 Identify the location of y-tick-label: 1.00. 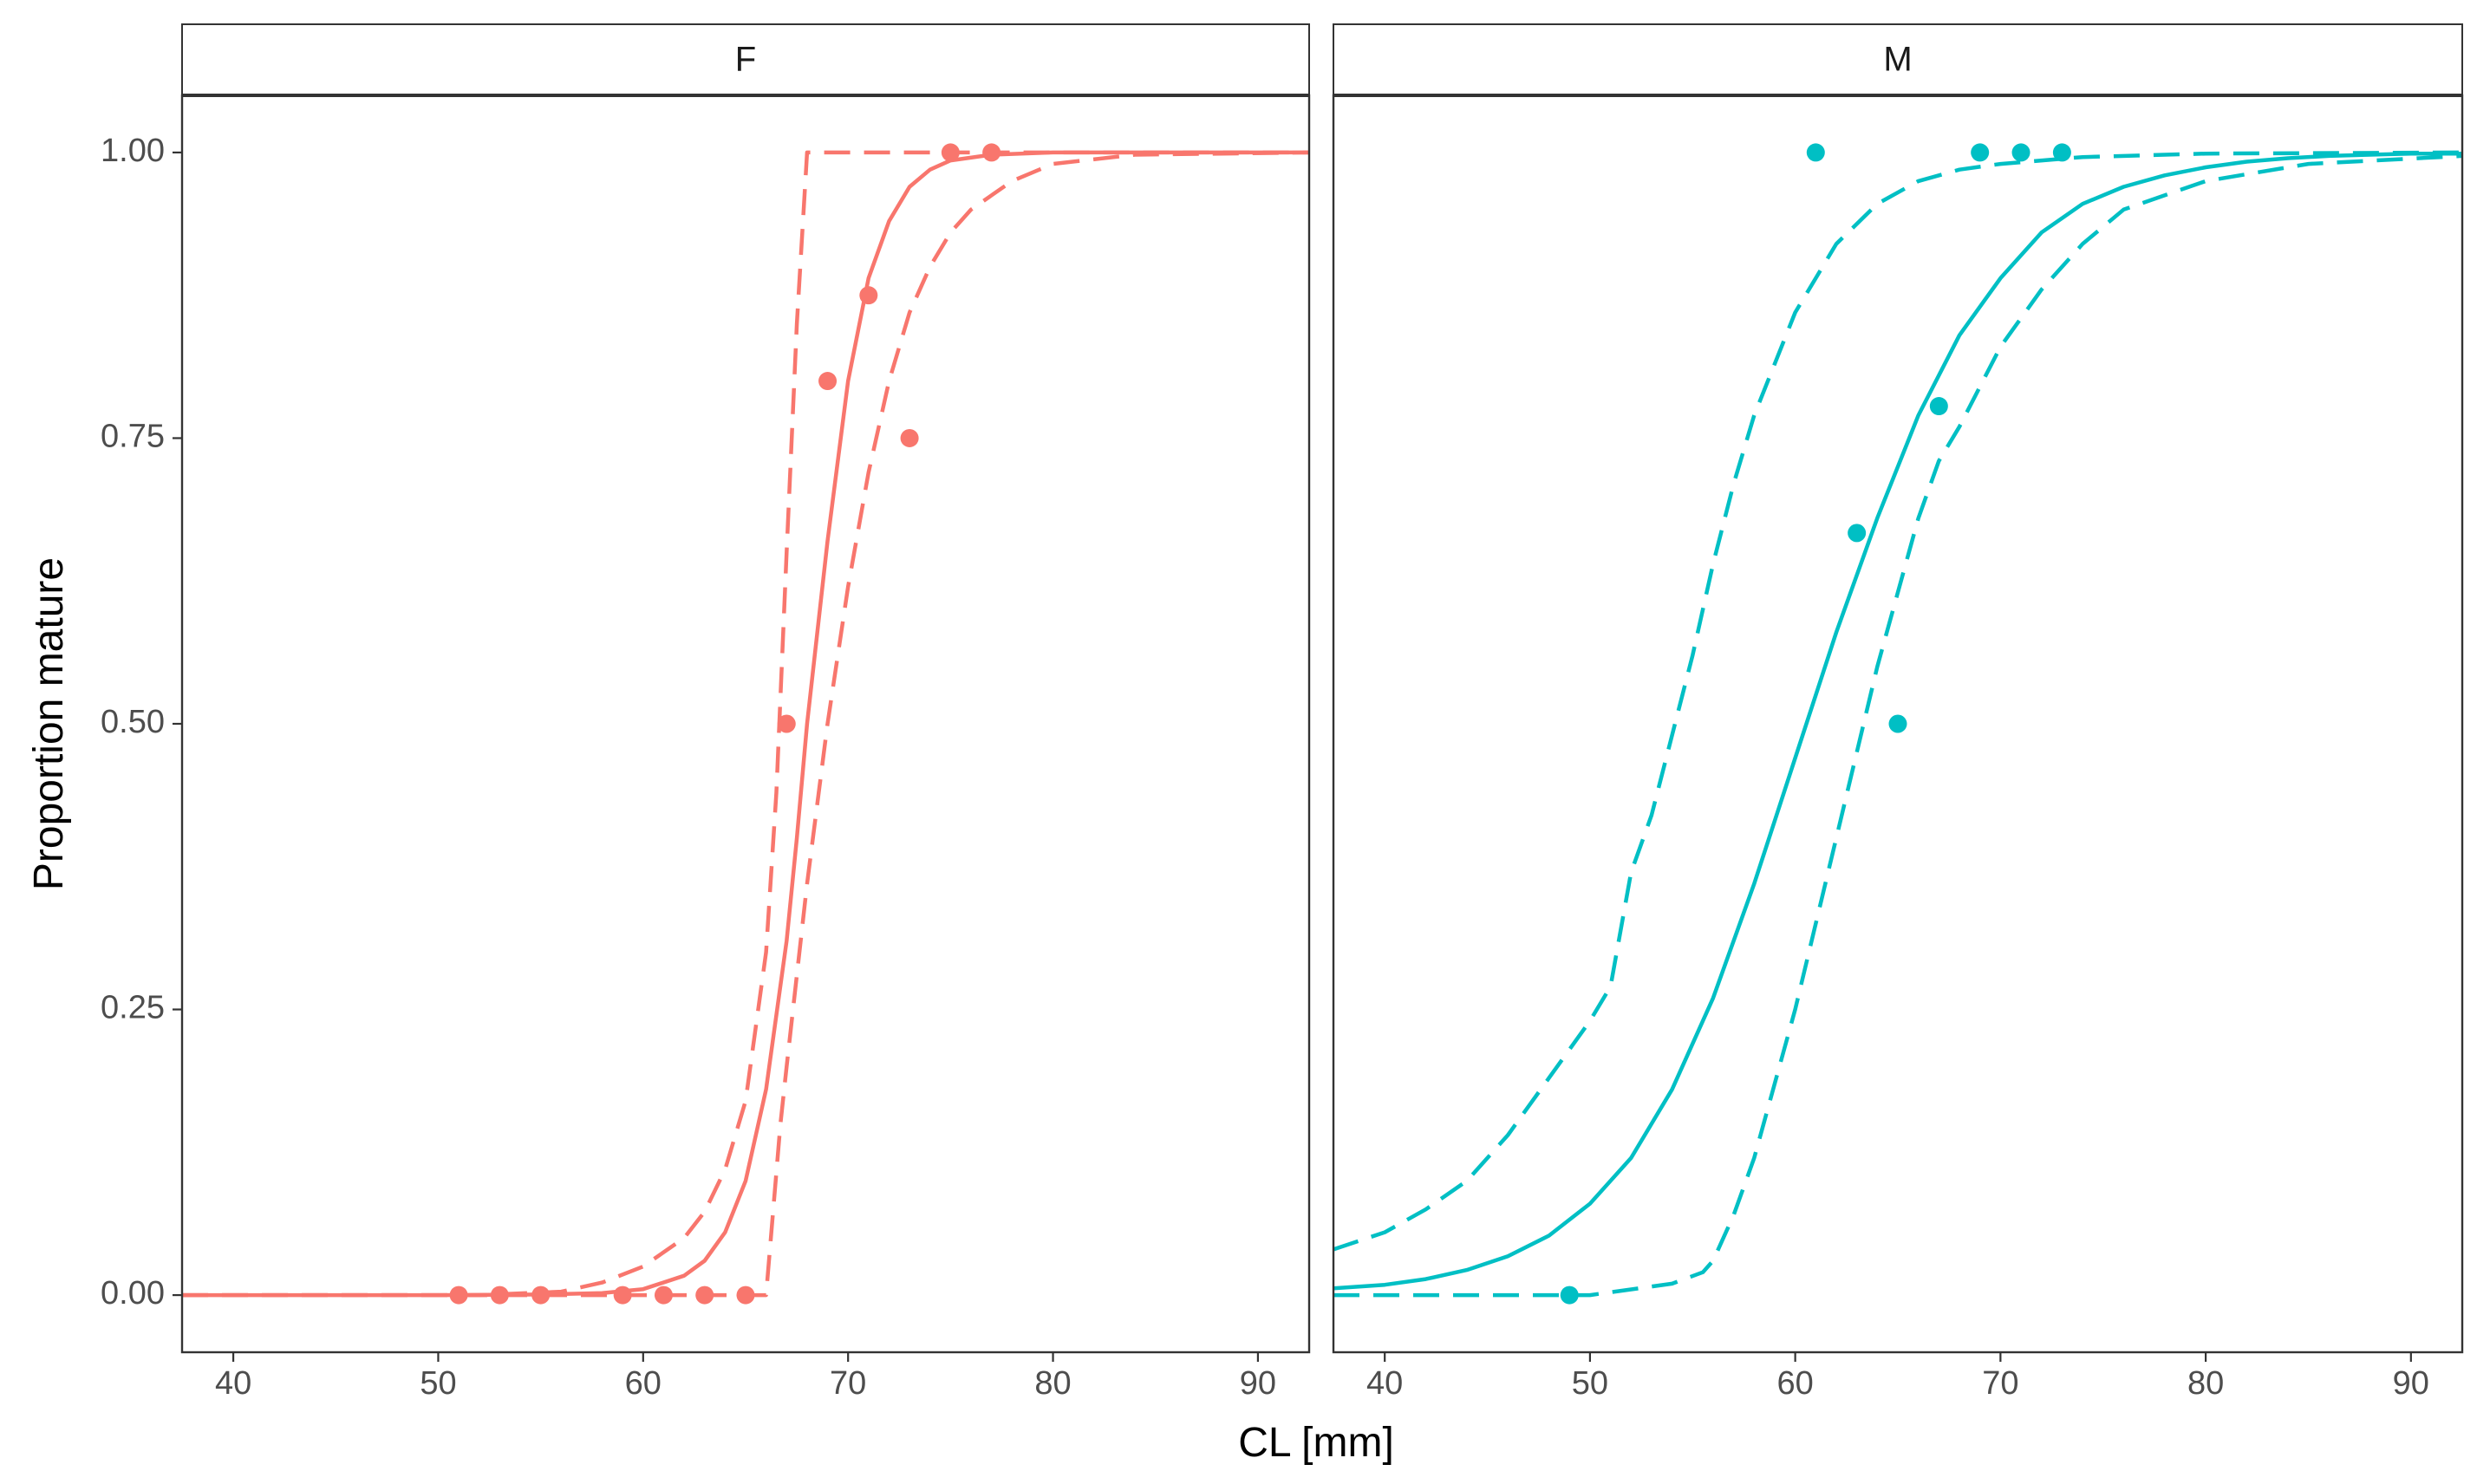
(133, 151).